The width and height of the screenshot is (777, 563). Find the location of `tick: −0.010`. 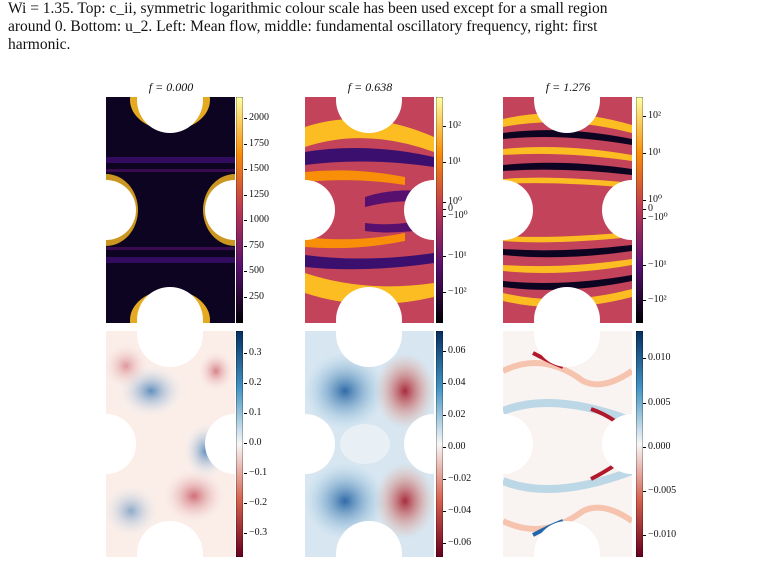

tick: −0.010 is located at coordinates (659, 534).